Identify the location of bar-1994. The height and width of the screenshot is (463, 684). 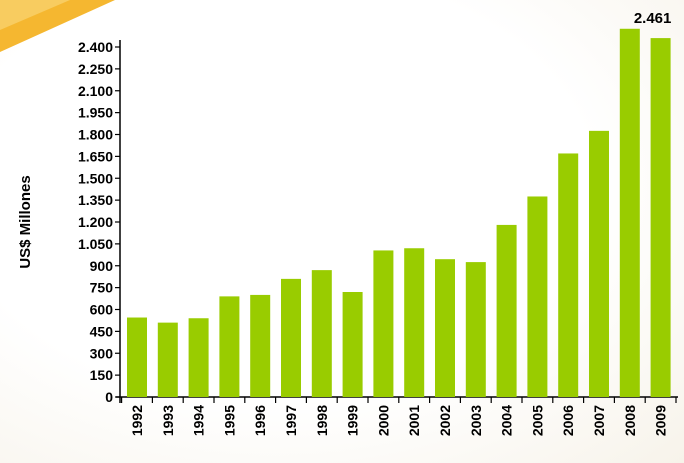
(198, 357).